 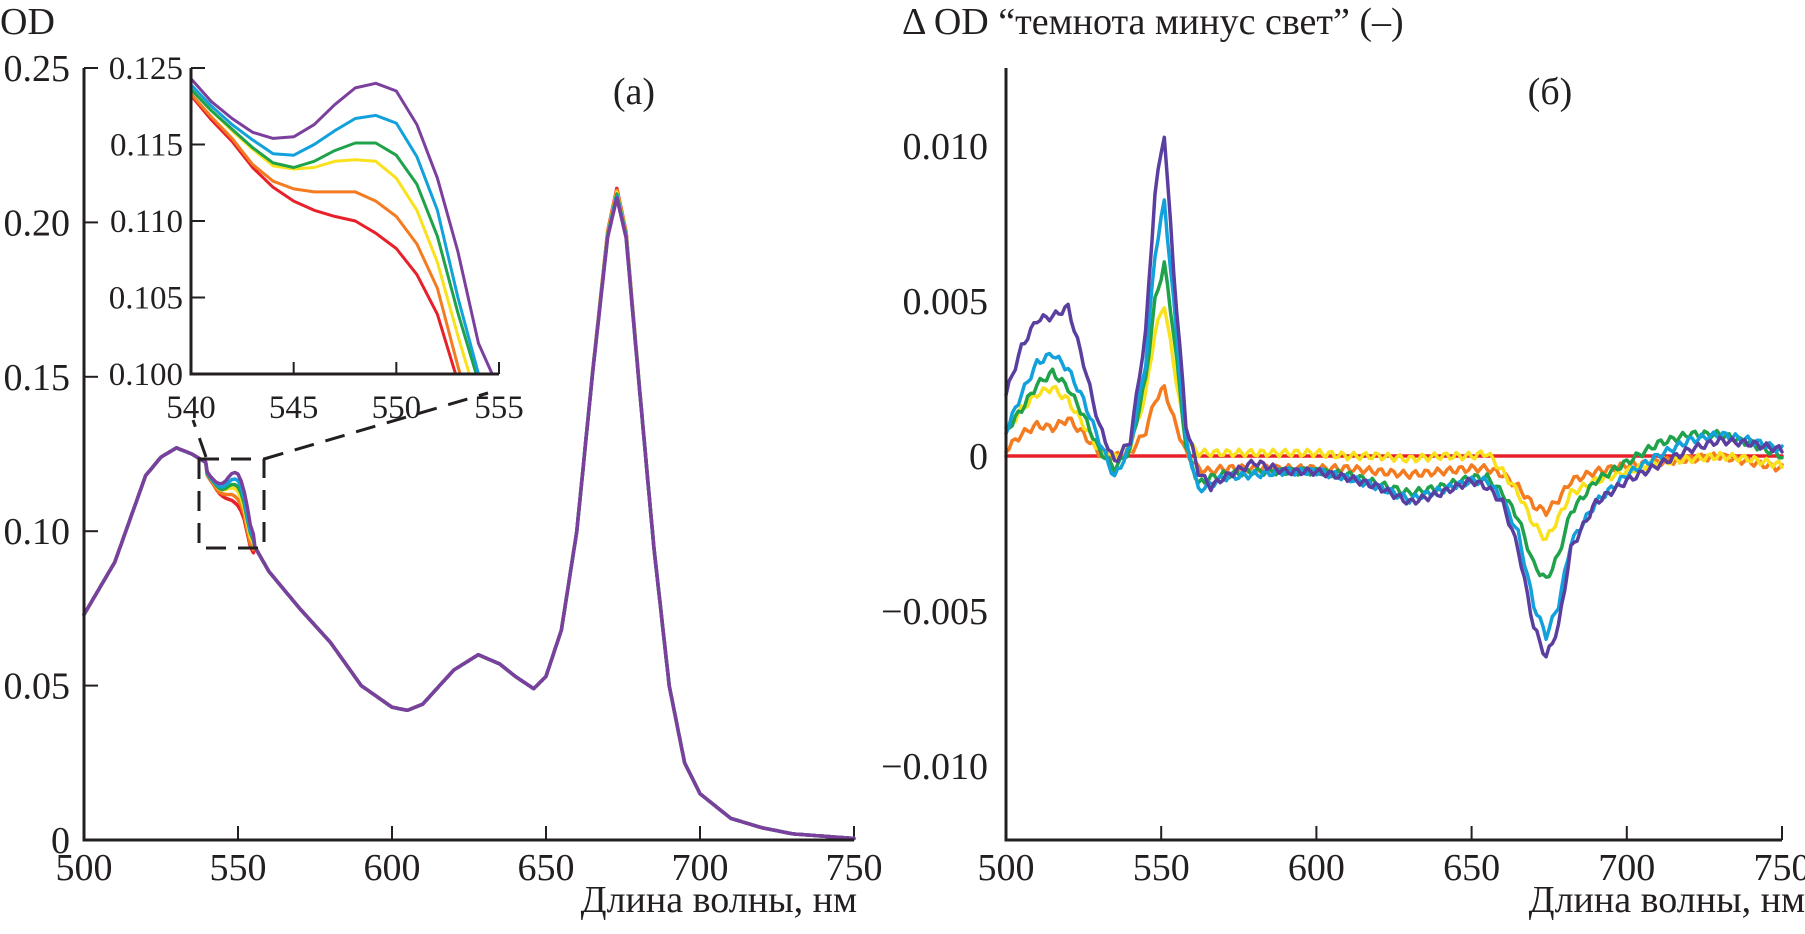 What do you see at coordinates (700, 868) in the screenshot?
I see `left-x-tick-label: 700` at bounding box center [700, 868].